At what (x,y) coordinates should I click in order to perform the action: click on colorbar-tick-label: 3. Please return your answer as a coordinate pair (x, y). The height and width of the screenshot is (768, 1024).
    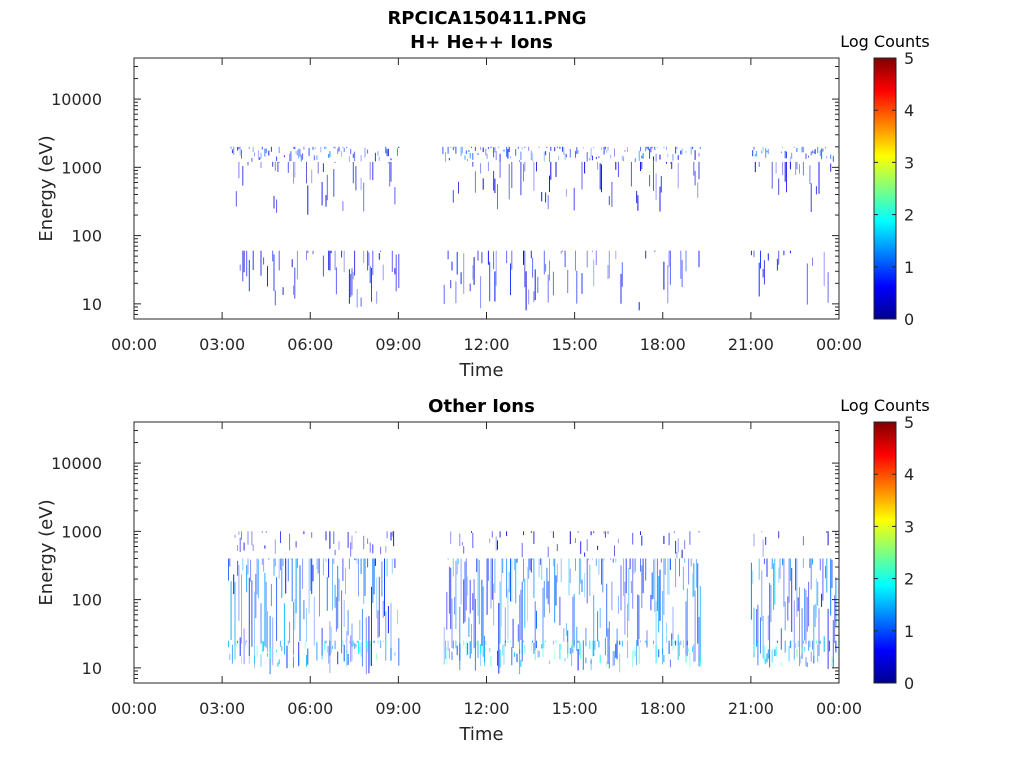
    Looking at the image, I should click on (909, 162).